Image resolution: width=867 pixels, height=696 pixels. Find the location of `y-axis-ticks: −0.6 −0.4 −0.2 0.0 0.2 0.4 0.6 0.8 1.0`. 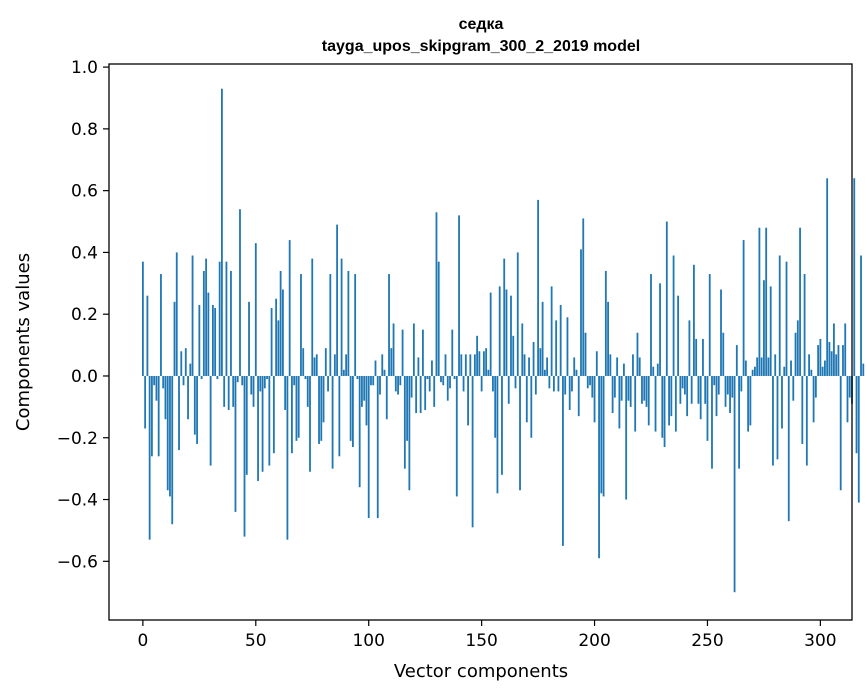

y-axis-ticks: −0.6 −0.4 −0.2 0.0 0.2 0.4 0.6 0.8 1.0 is located at coordinates (83, 315).